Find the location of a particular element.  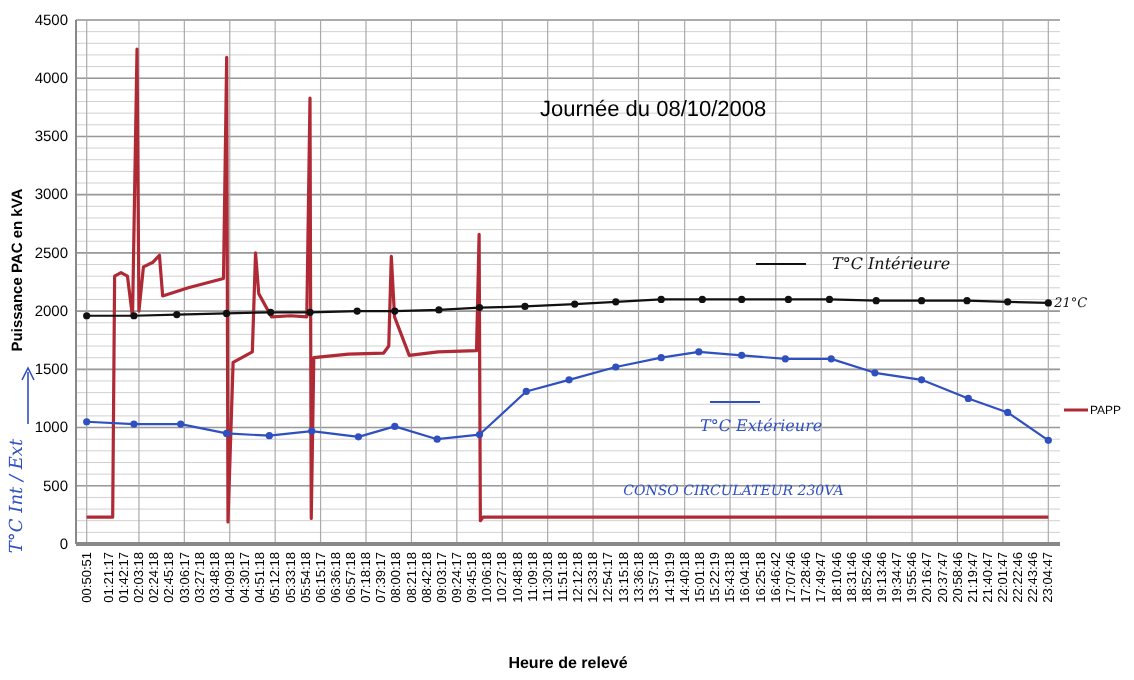

text: Journée du 08/10/2008 is located at coordinates (653, 110).